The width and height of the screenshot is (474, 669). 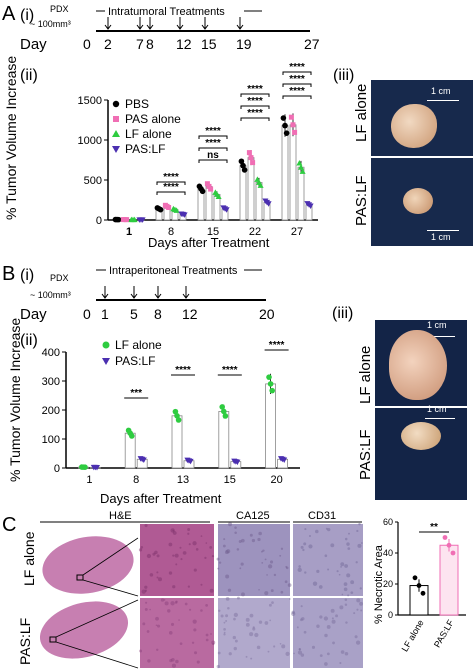 What do you see at coordinates (443, 100) in the screenshot?
I see `panel-a-scalebar-top` at bounding box center [443, 100].